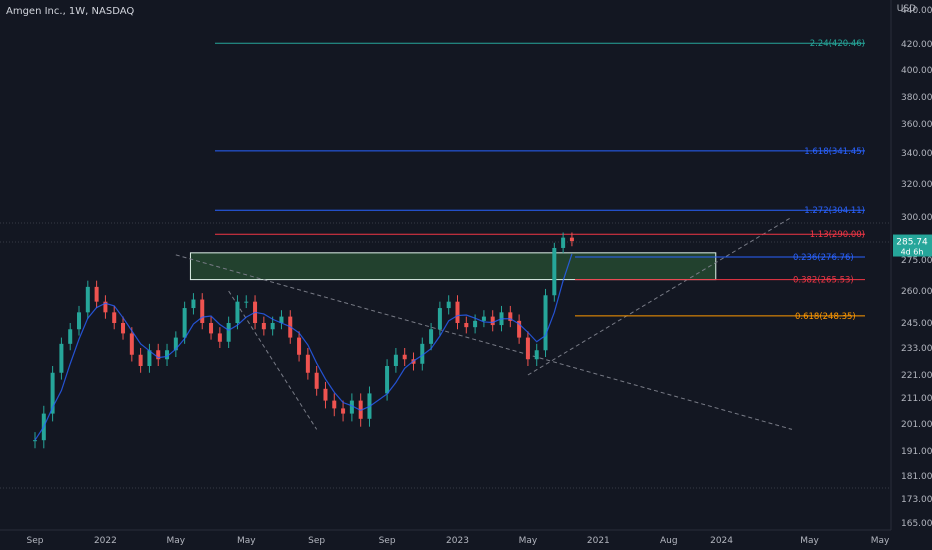 Image resolution: width=932 pixels, height=550 pixels. Describe the element at coordinates (823, 258) in the screenshot. I see `fib-level-label: 0.236(276.76)` at that location.